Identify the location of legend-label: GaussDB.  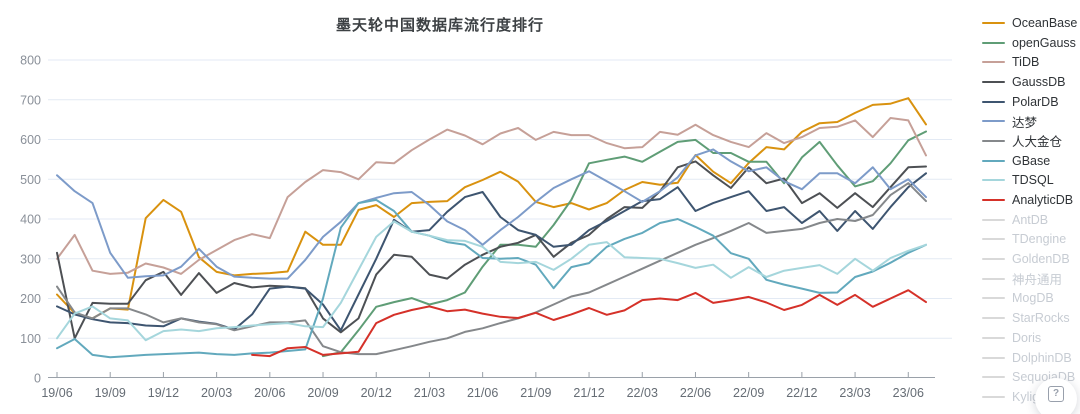
(1039, 81).